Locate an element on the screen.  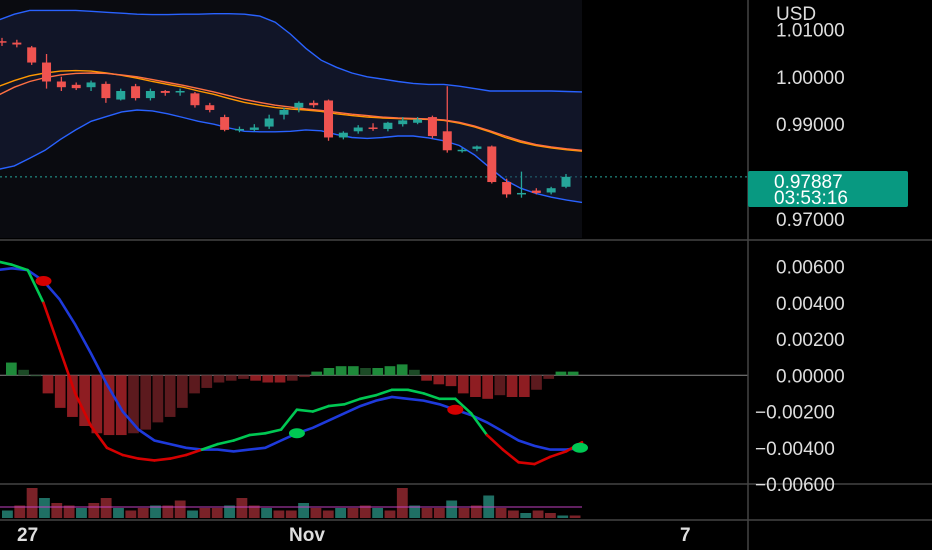
current-price-value: 0.97887 is located at coordinates (808, 182).